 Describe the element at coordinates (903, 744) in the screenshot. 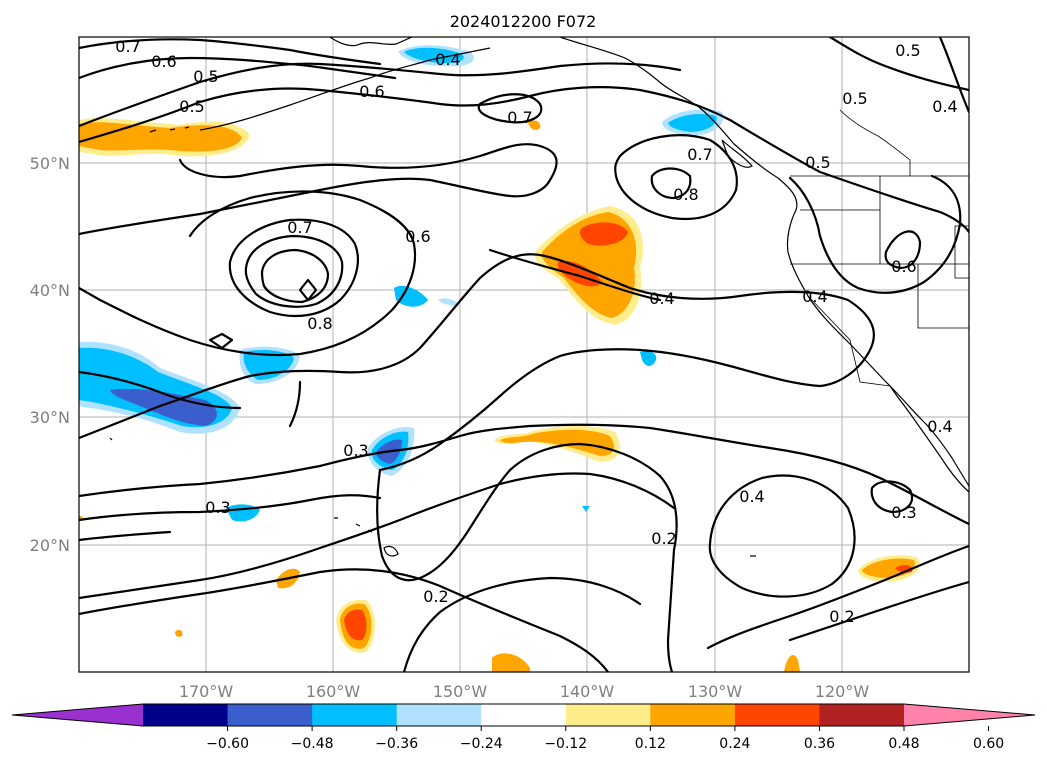

I see `colorbar-tick-label: 0.48` at that location.